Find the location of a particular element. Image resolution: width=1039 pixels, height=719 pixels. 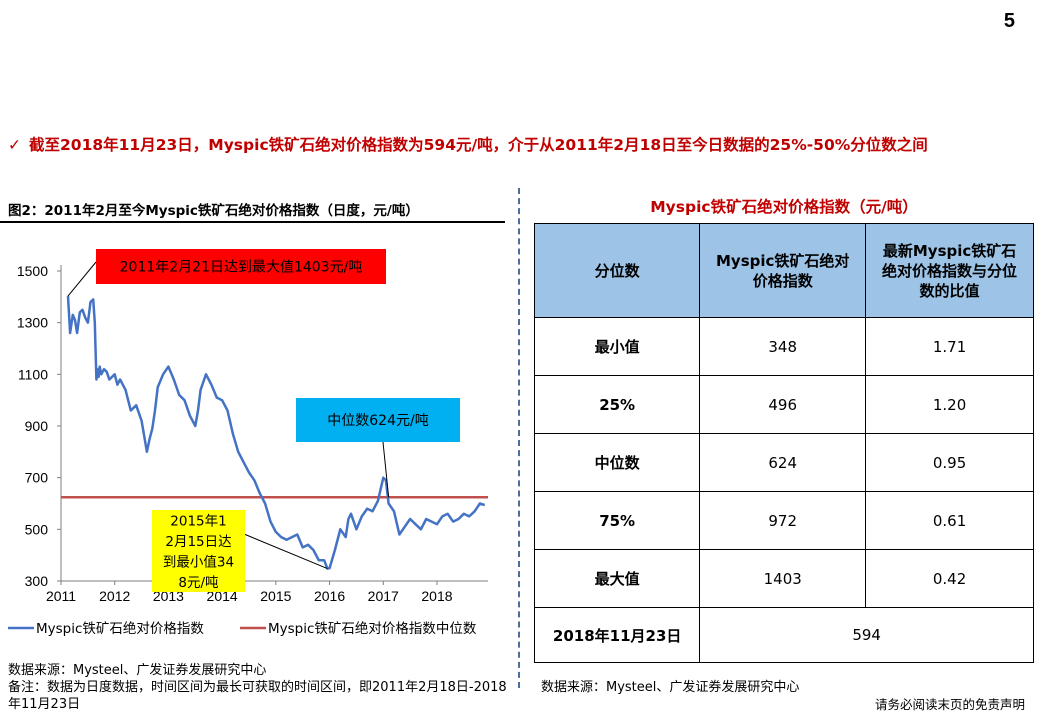

table-cell-label: 75% is located at coordinates (617, 520).